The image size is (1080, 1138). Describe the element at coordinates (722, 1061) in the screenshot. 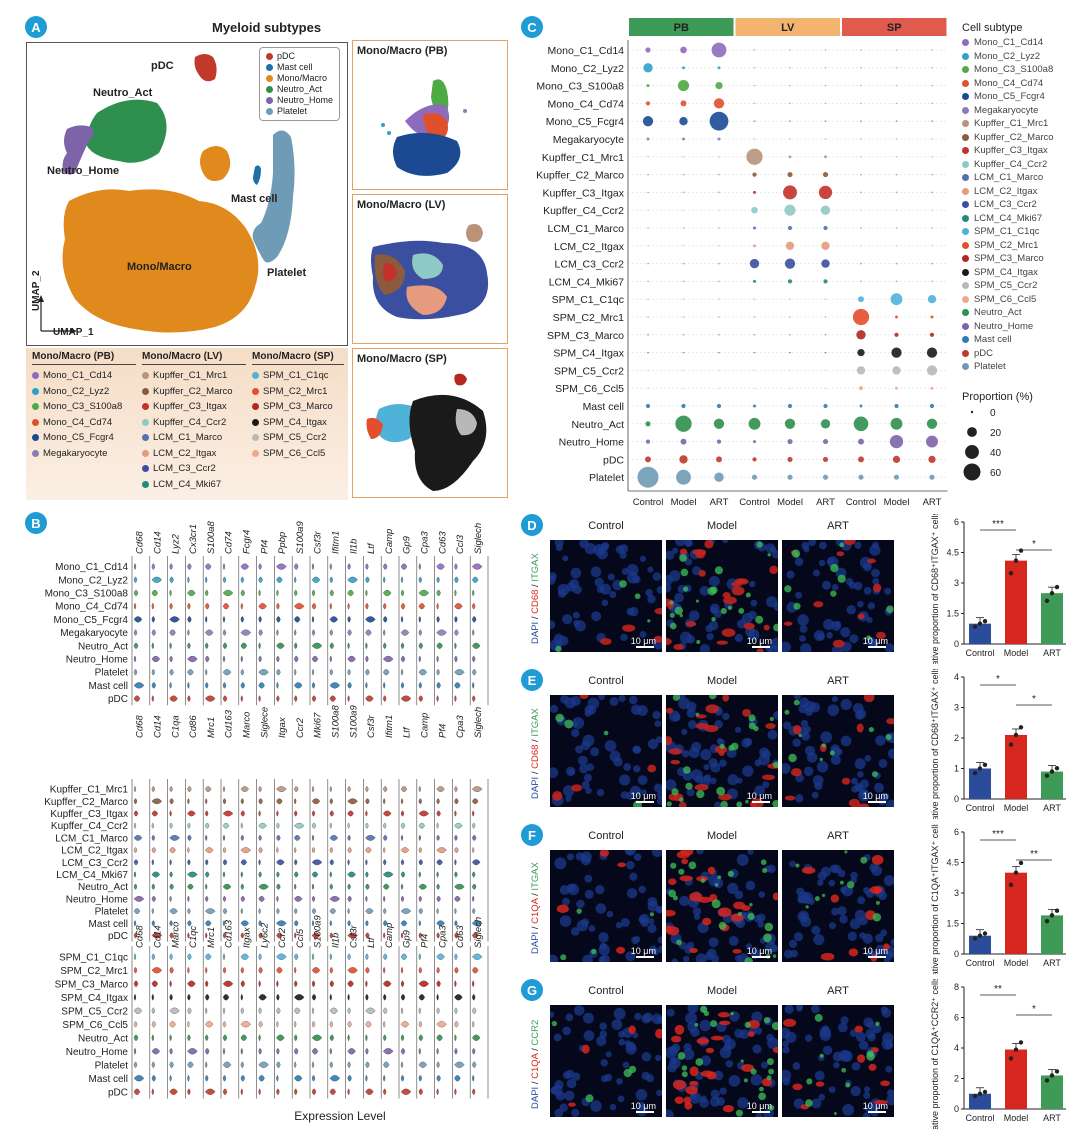

I see `micrograph-model: 10 μm` at that location.